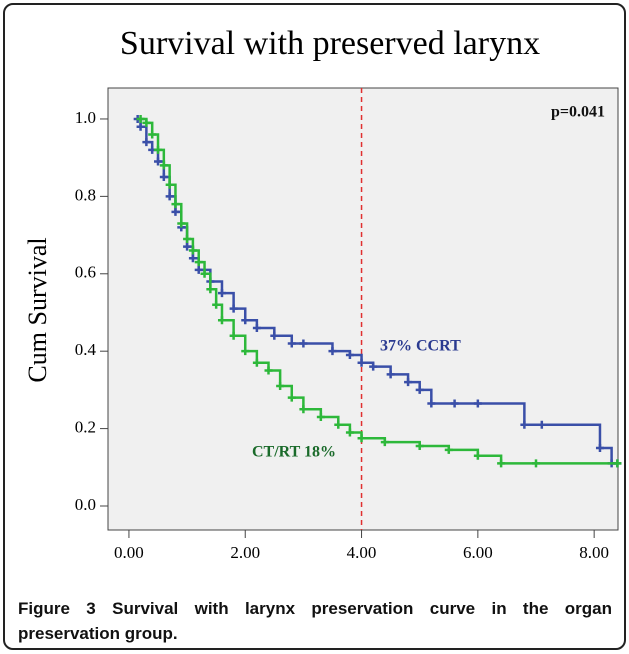  What do you see at coordinates (578, 112) in the screenshot?
I see `annotation: p=0.041` at bounding box center [578, 112].